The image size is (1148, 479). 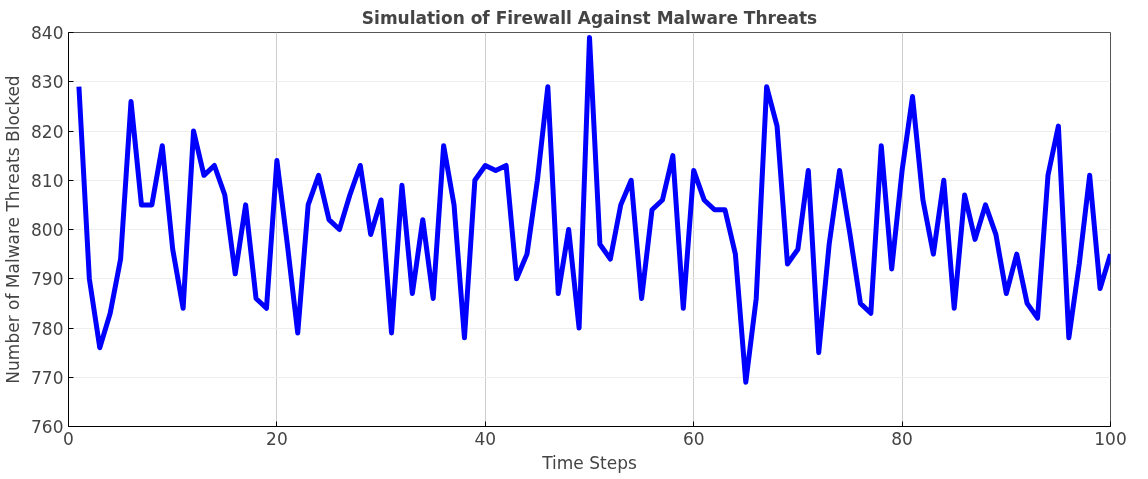 What do you see at coordinates (47, 131) in the screenshot?
I see `y-tick-label: 820` at bounding box center [47, 131].